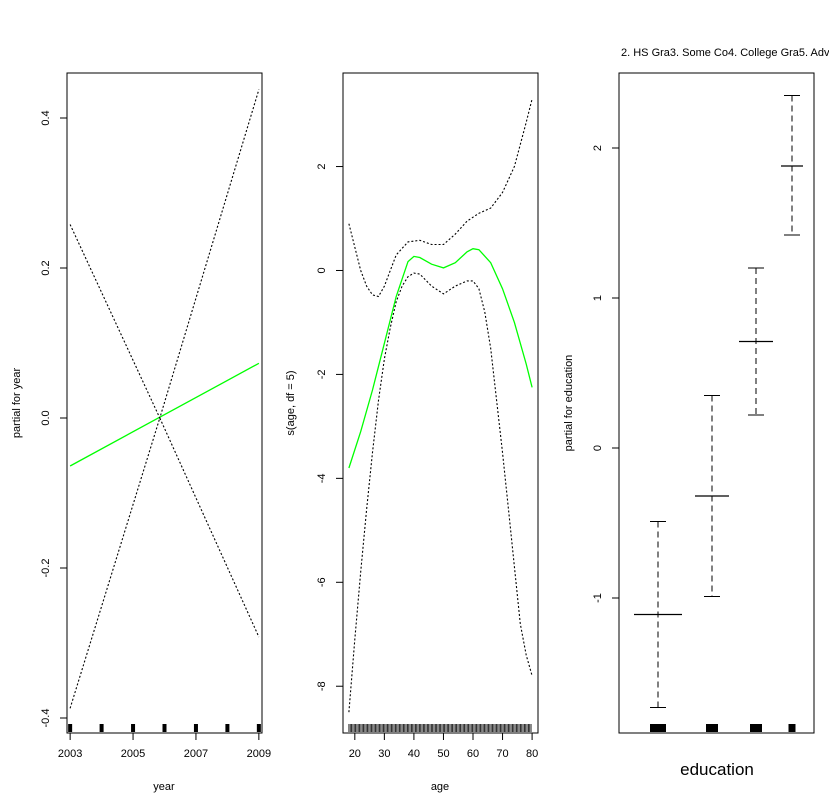 The width and height of the screenshot is (829, 800). What do you see at coordinates (196, 754) in the screenshot?
I see `x-tick-label: 2007` at bounding box center [196, 754].